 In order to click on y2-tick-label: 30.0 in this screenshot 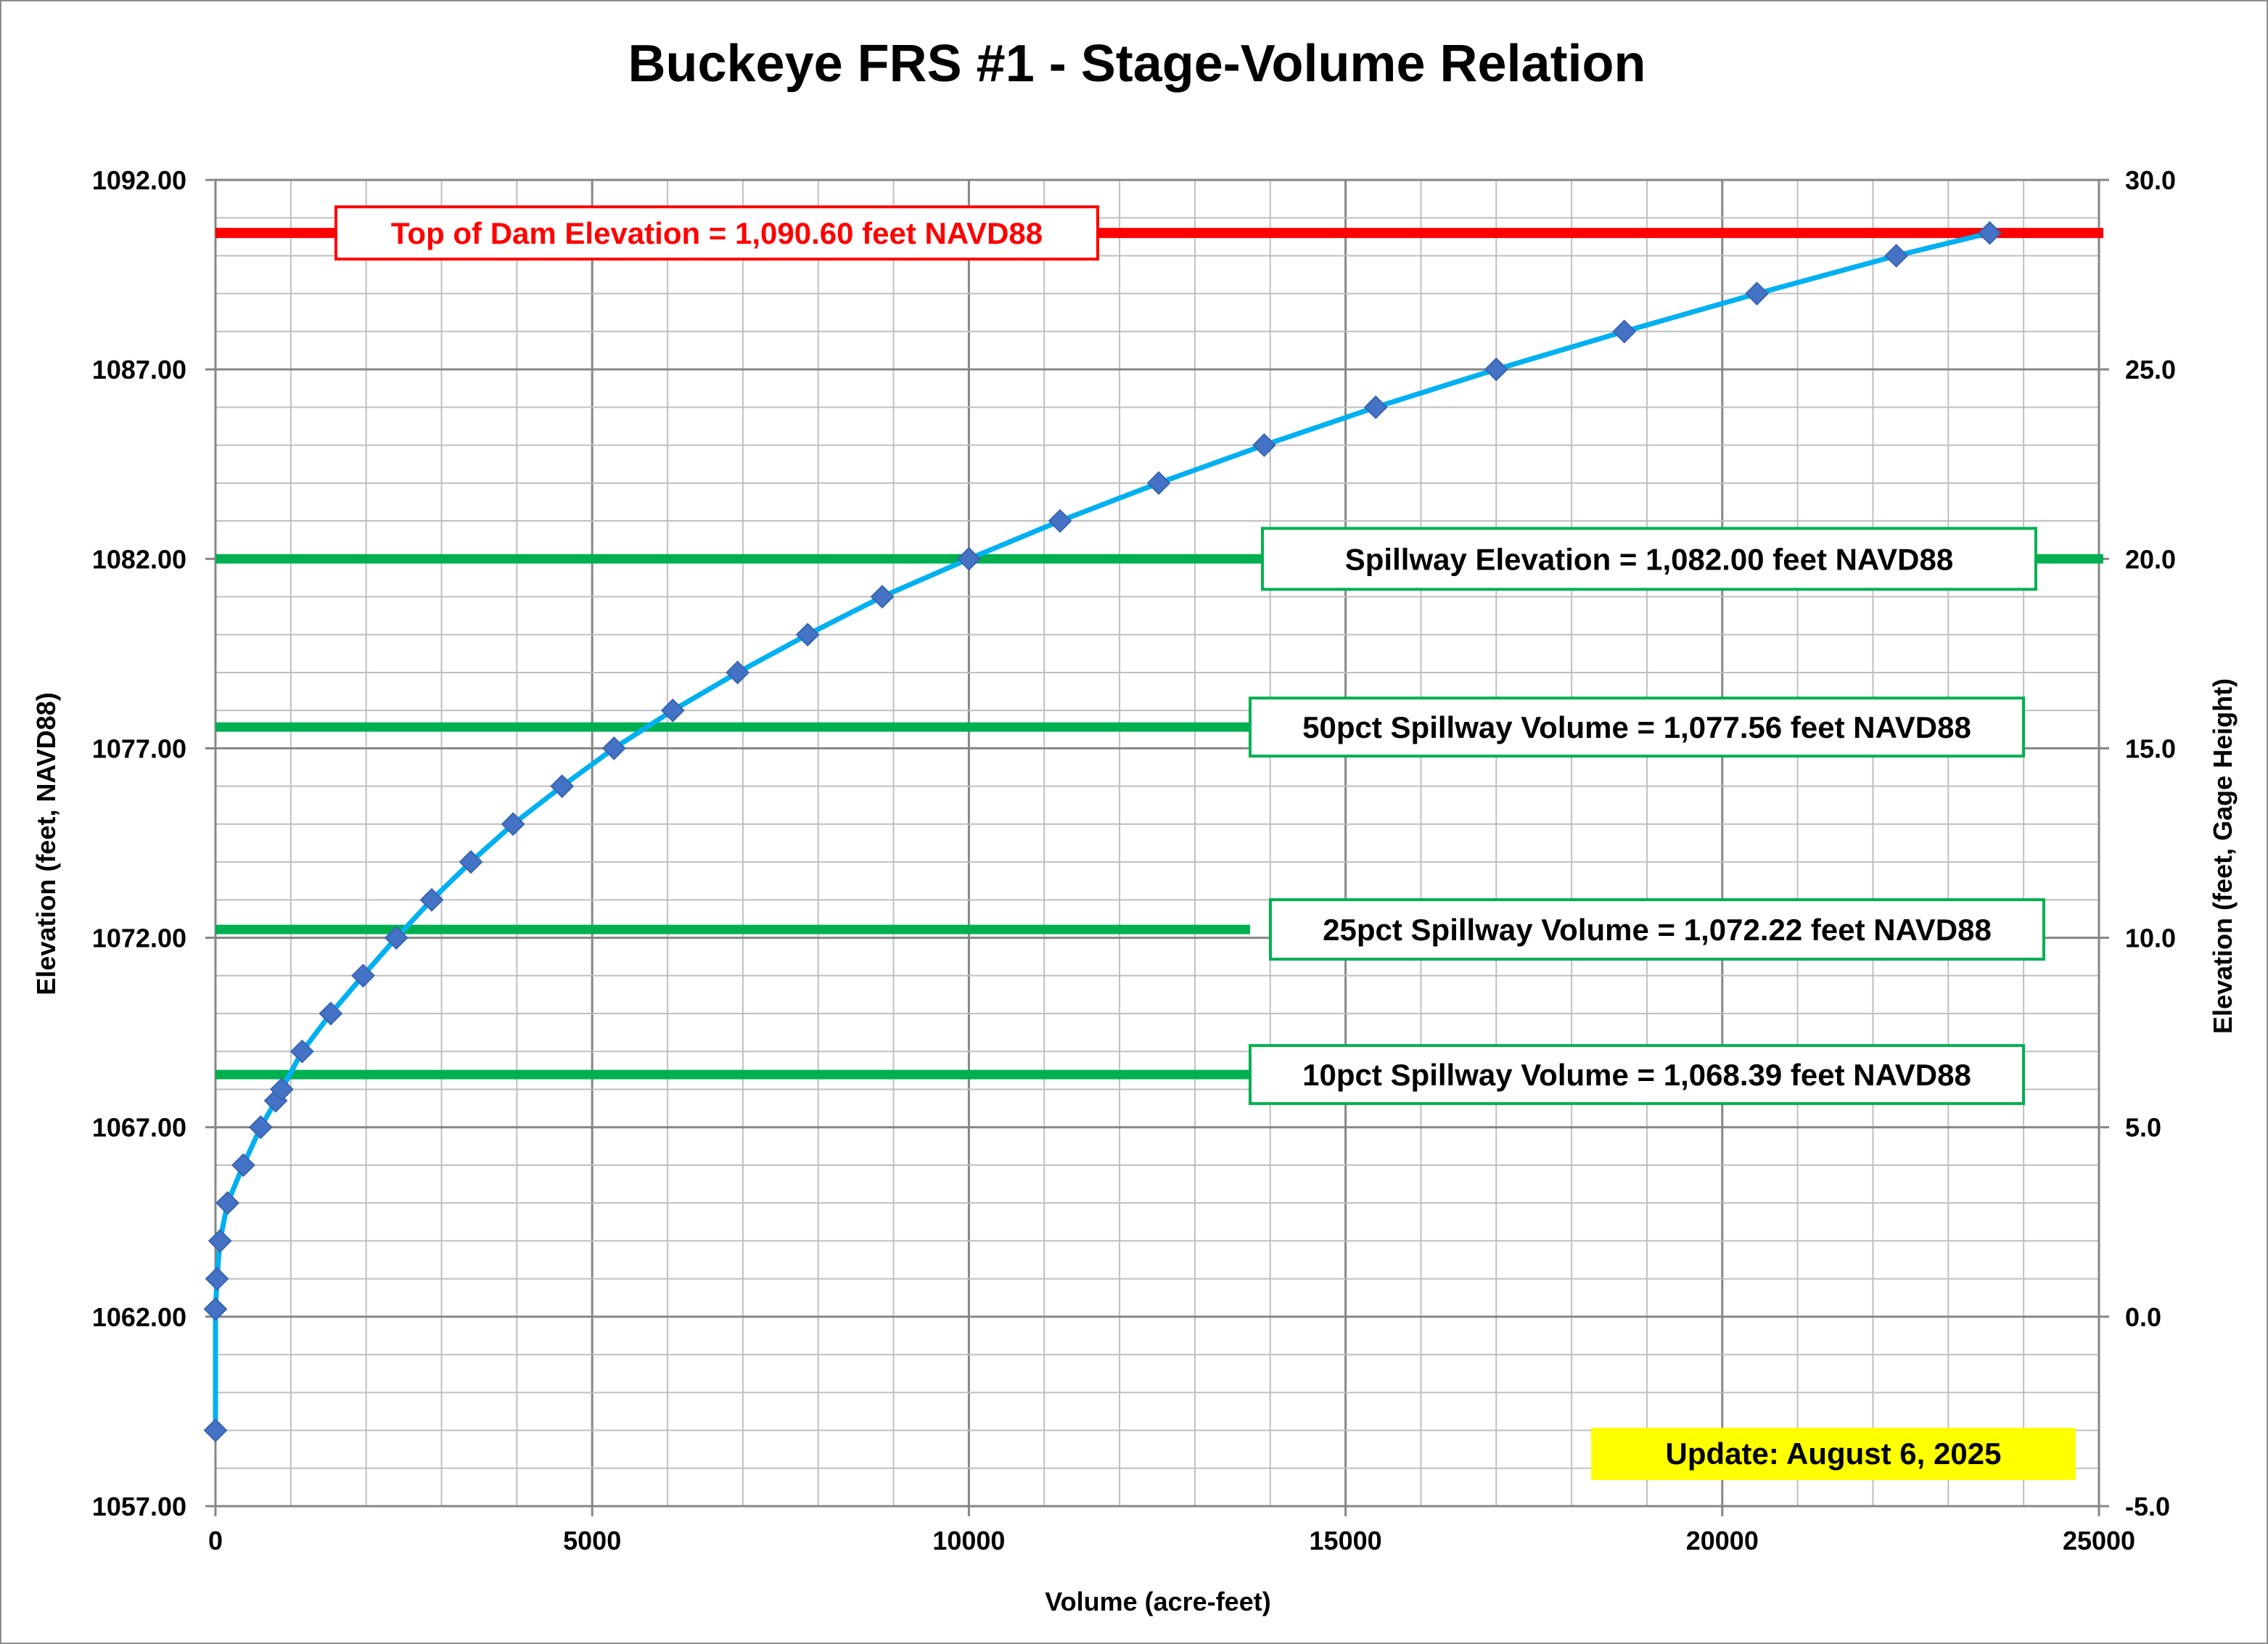, I will do `click(2151, 180)`.